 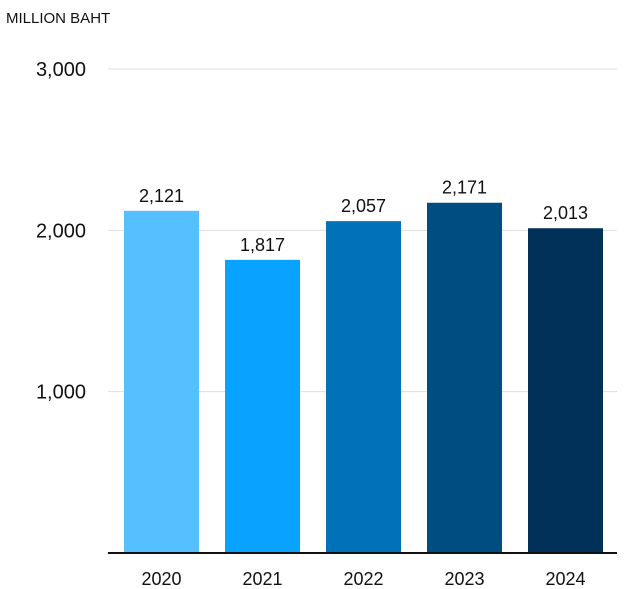 I want to click on data-label-2024: 2,013, so click(x=565, y=213).